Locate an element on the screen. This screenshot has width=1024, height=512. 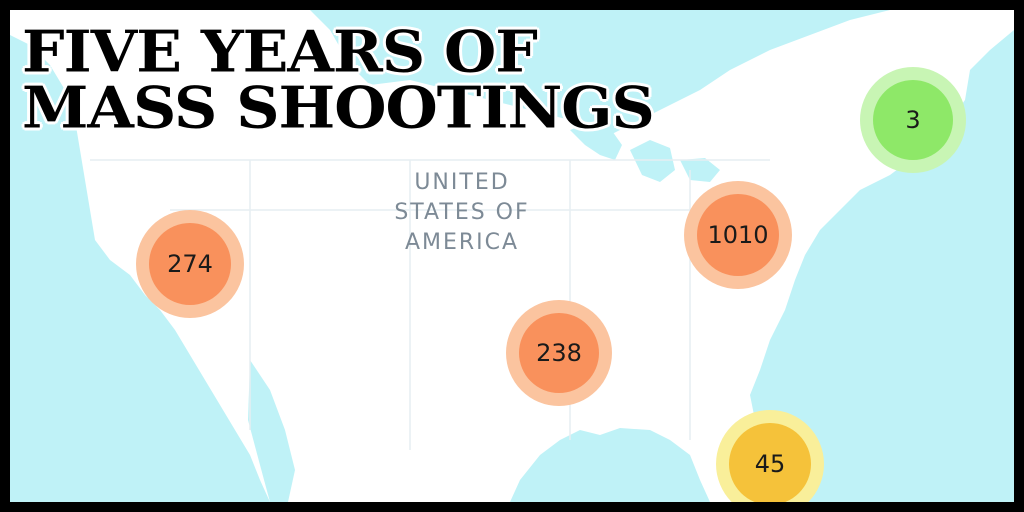
cluster-count-florida: 45 is located at coordinates (770, 462).